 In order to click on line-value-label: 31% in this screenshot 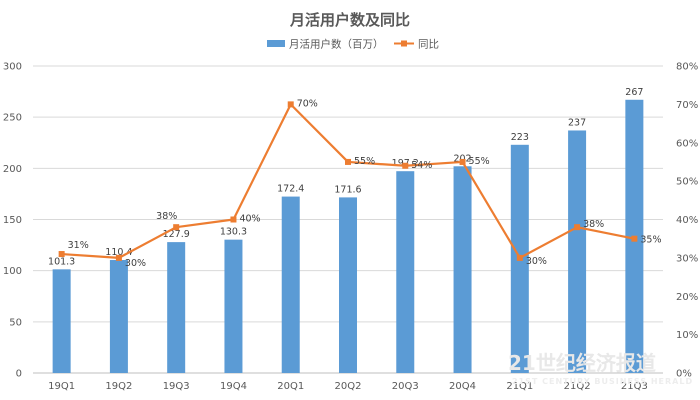, I will do `click(78, 245)`.